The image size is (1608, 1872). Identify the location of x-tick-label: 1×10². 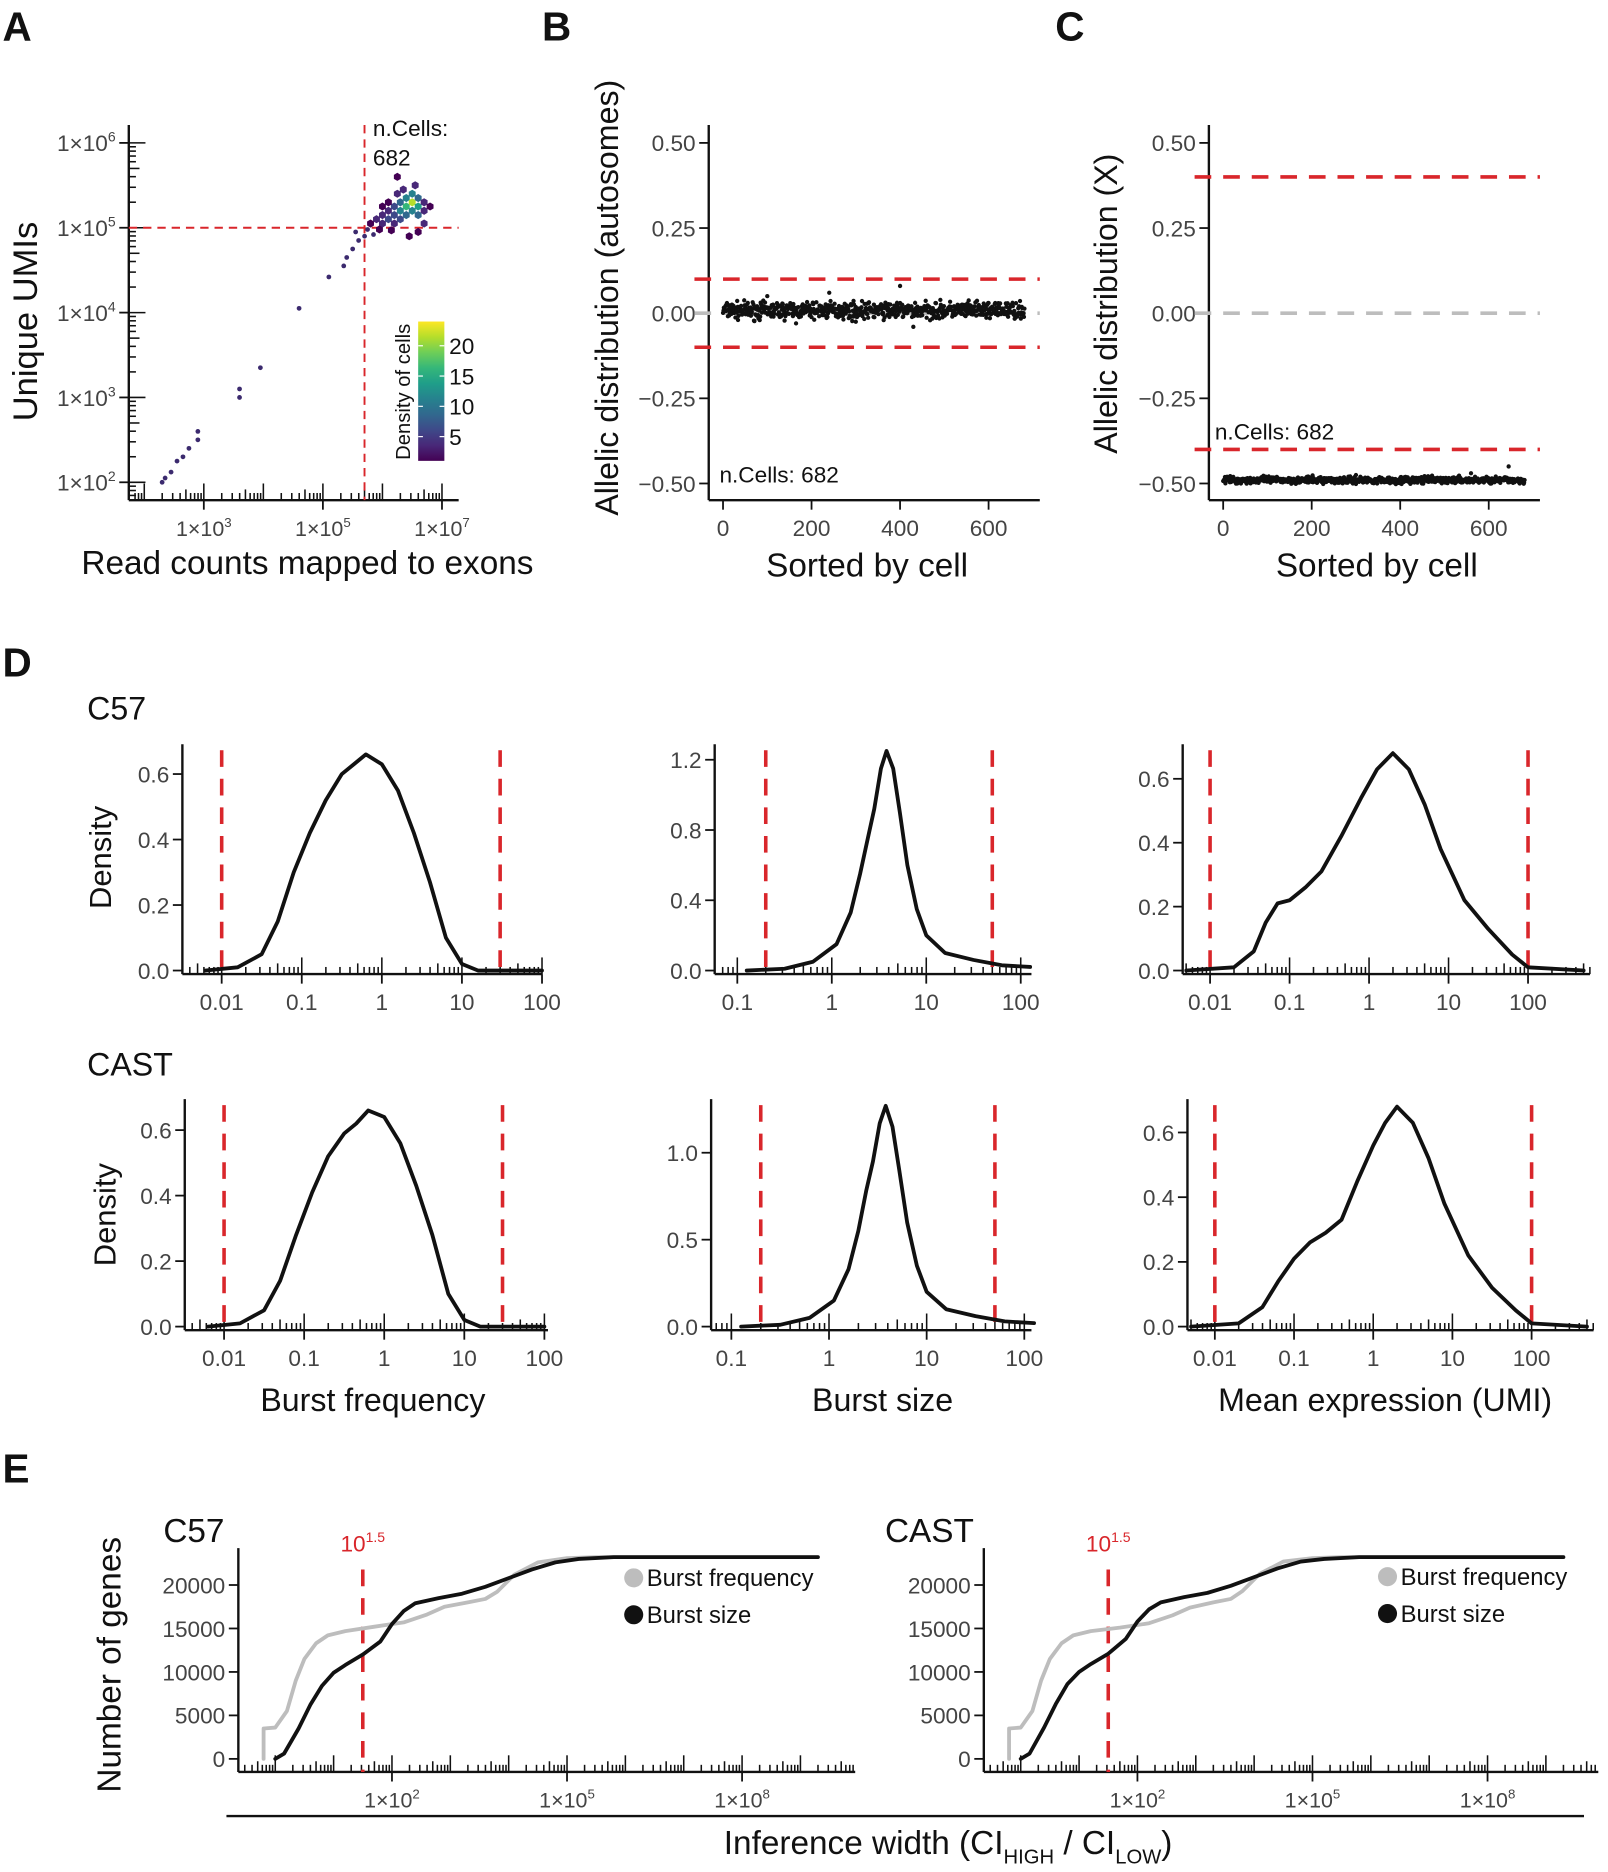
(392, 1800).